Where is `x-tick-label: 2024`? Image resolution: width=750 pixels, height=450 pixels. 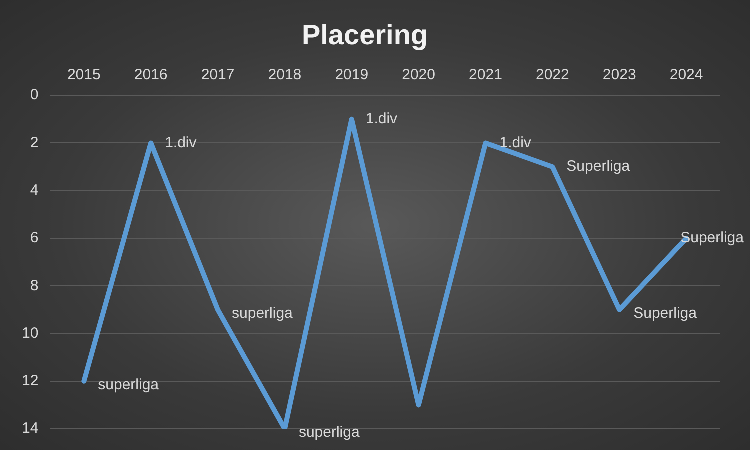 x-tick-label: 2024 is located at coordinates (687, 75).